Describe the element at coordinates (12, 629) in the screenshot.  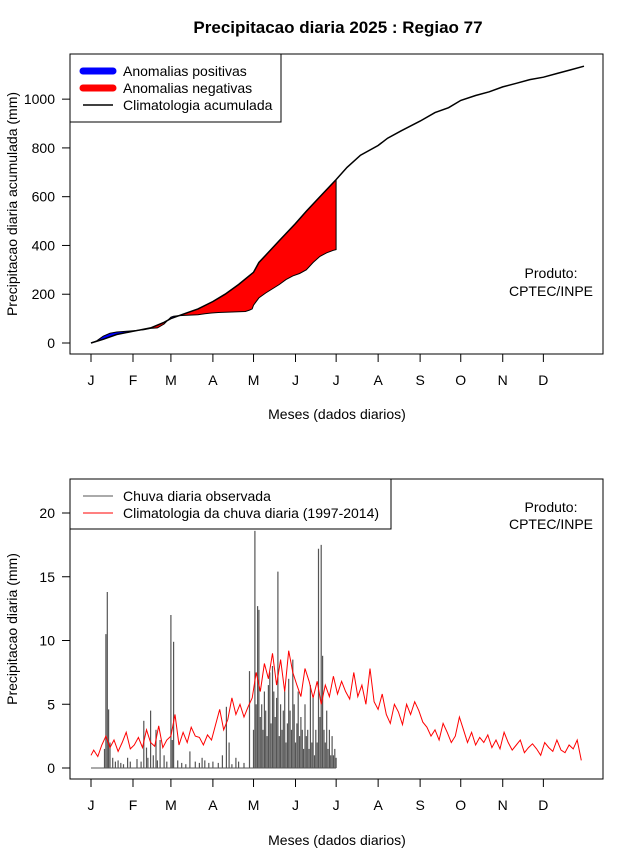
I see `bottom-y-axis-label: Precipitacao diaria (mm)` at that location.